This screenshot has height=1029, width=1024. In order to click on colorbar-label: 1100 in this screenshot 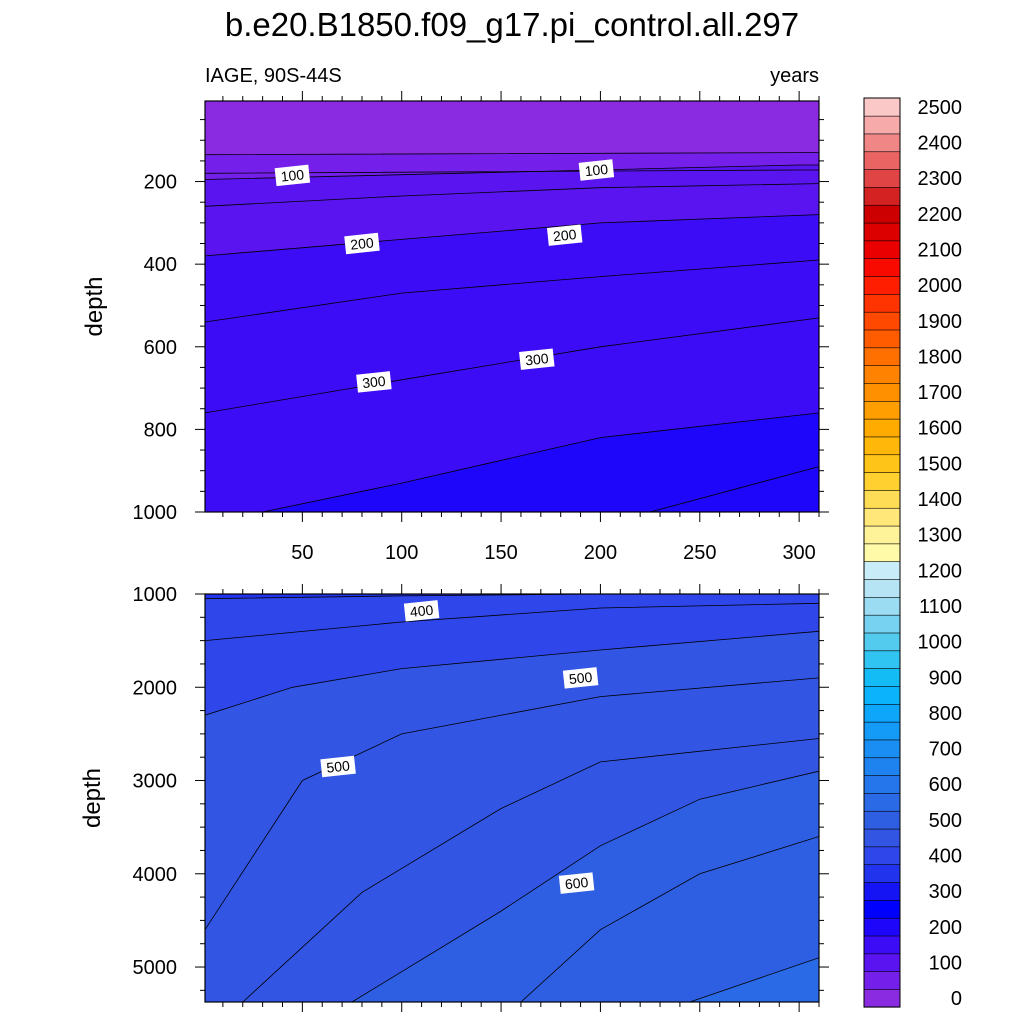, I will do `click(940, 607)`.